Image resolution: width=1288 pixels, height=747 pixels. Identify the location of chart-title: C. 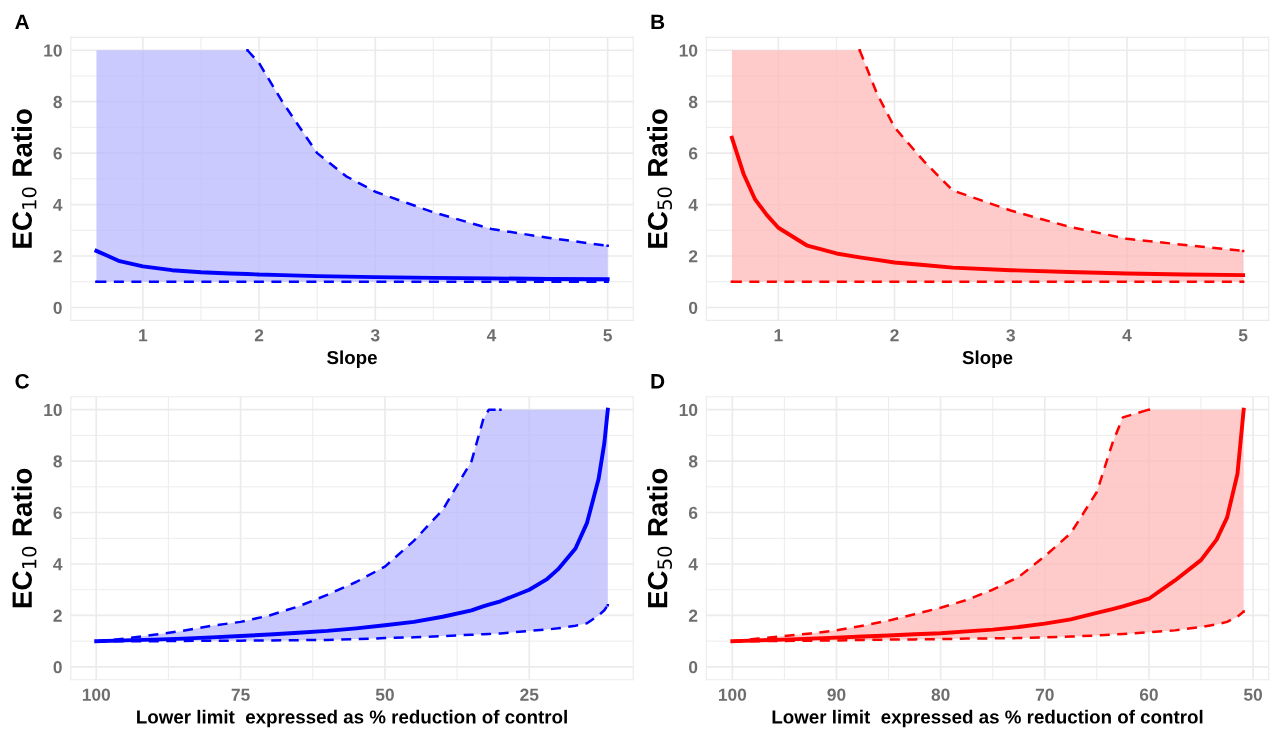
(22, 381).